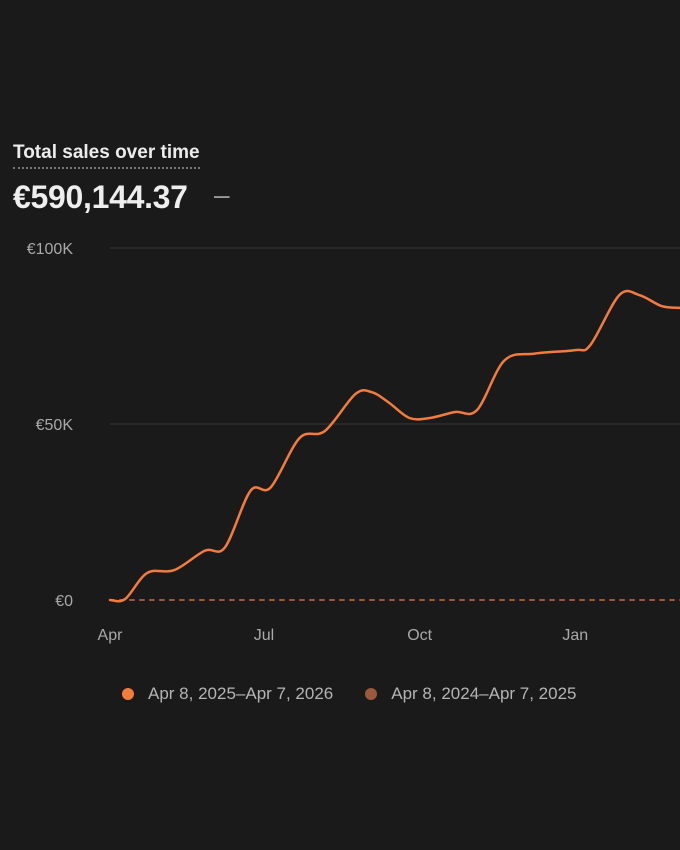 This screenshot has width=680, height=850. What do you see at coordinates (106, 155) in the screenshot?
I see `chart-title: Total sales over time` at bounding box center [106, 155].